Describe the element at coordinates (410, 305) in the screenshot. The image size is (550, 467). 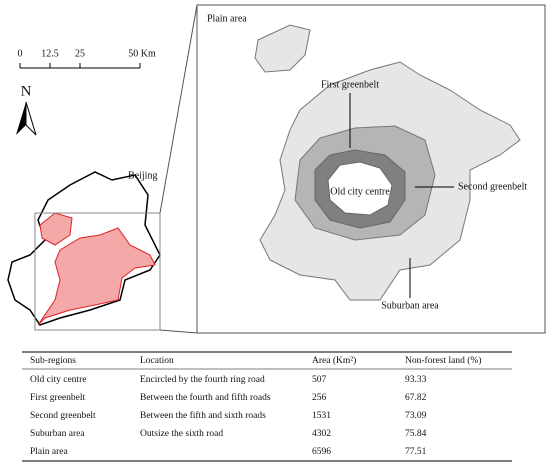
I see `area-label: Suburban area` at that location.